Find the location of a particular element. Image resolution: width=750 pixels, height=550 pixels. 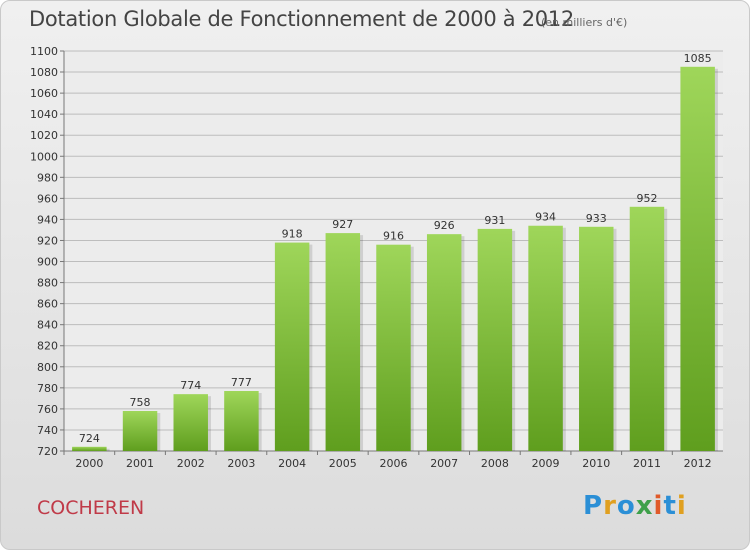

y-tick-label: 780 is located at coordinates (47, 388).